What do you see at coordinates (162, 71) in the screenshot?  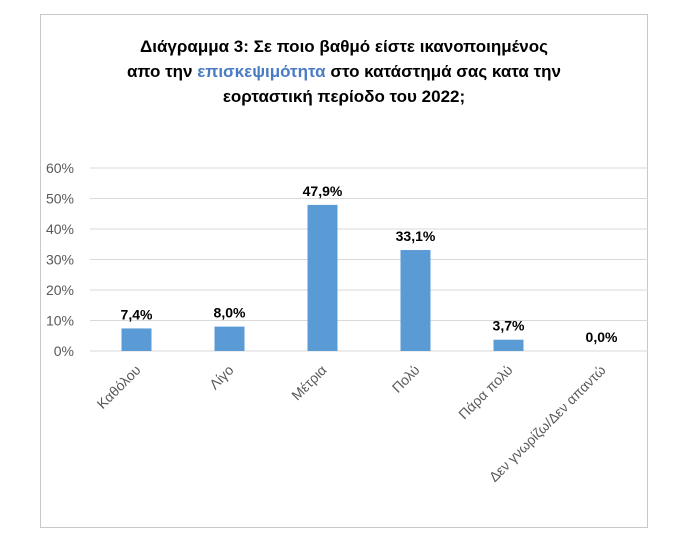 I see `title-text: απο την` at bounding box center [162, 71].